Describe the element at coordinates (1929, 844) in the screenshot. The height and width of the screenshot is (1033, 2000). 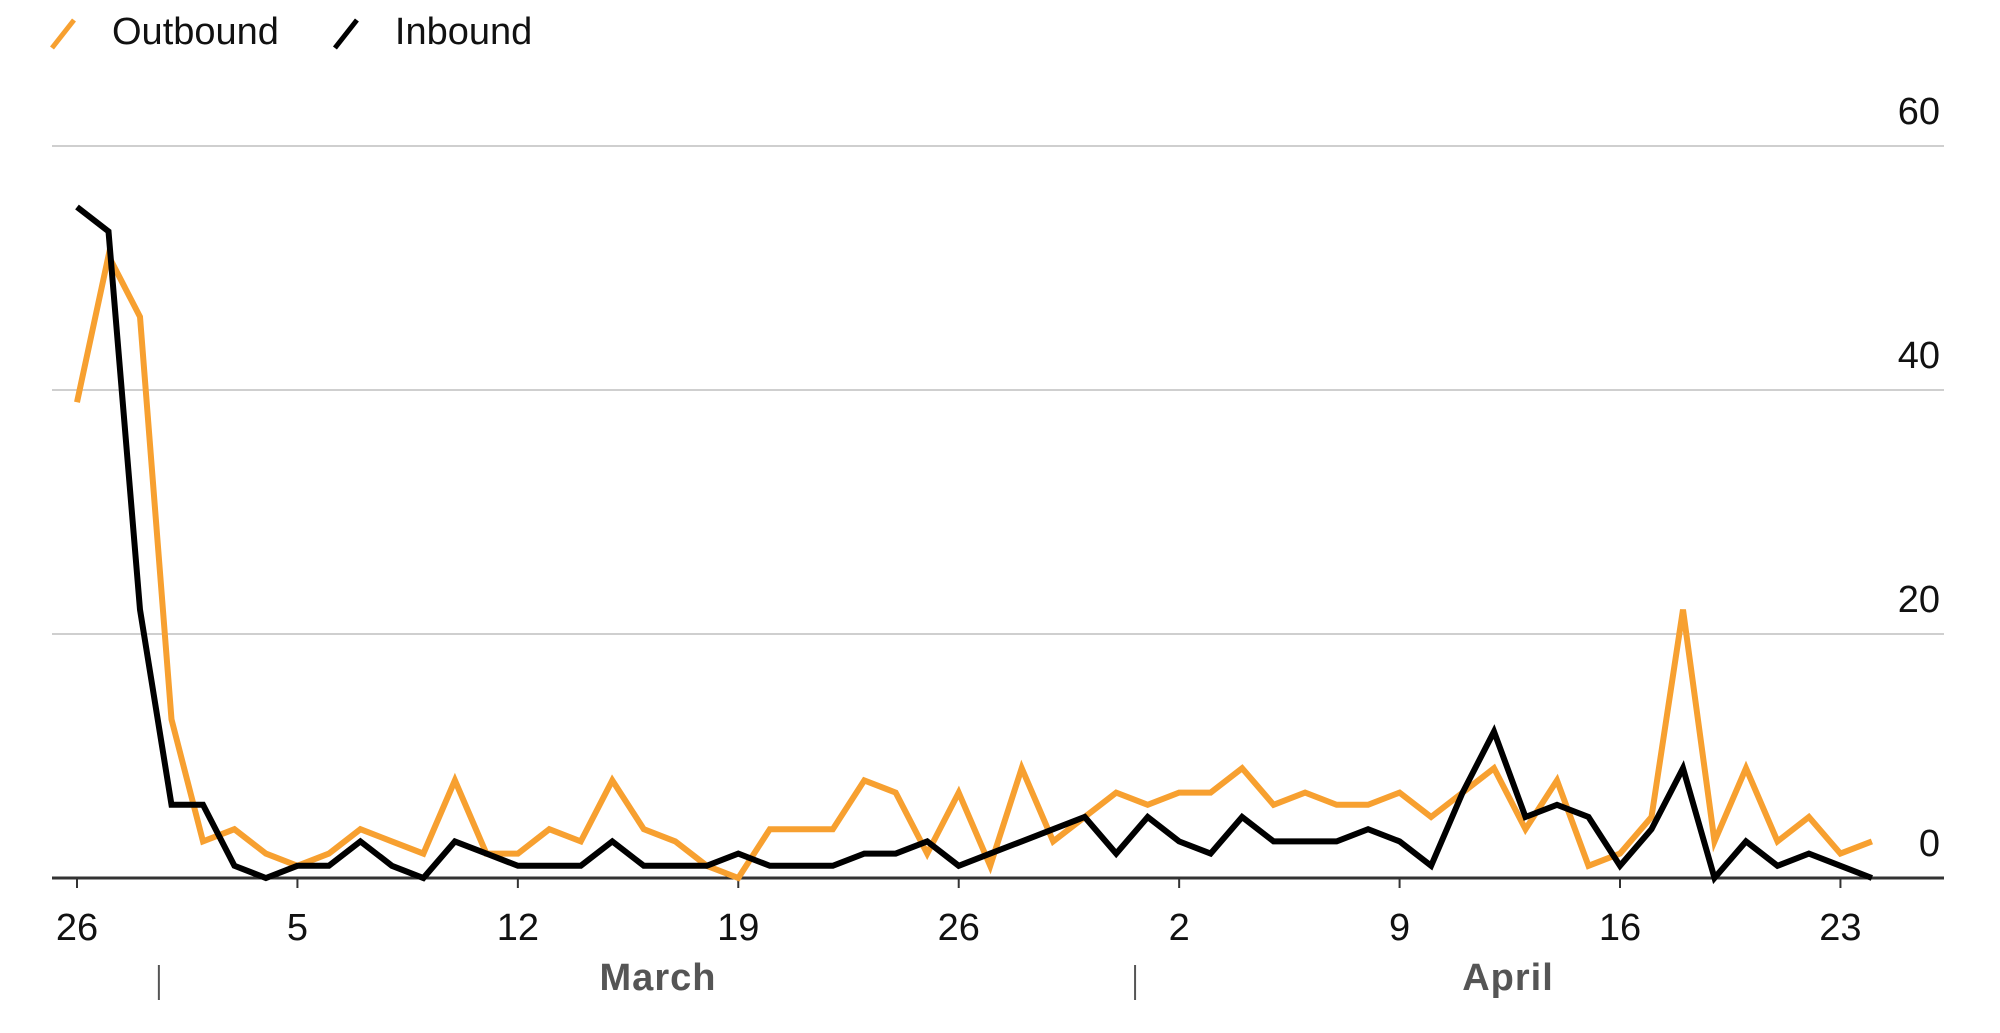
I see `y-tick-label: 0` at that location.